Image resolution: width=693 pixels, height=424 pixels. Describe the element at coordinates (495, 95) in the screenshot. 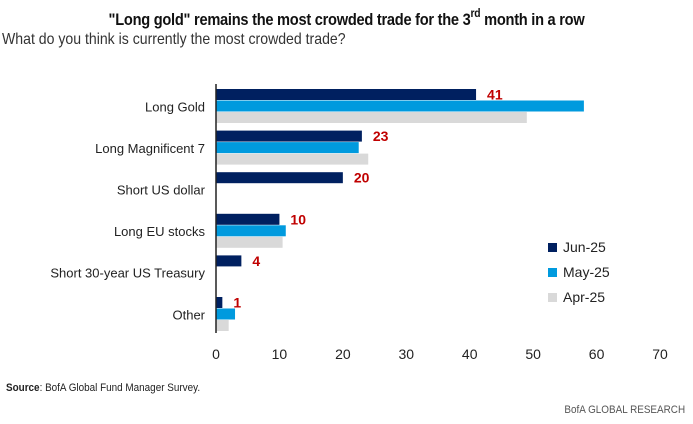

I see `data-label: 41` at that location.